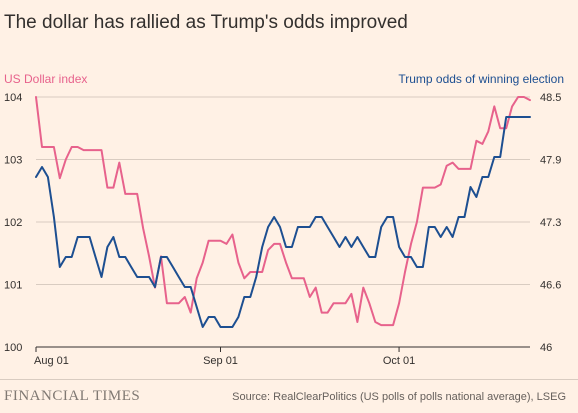  I want to click on x-tick-label: Oct 01, so click(399, 361).